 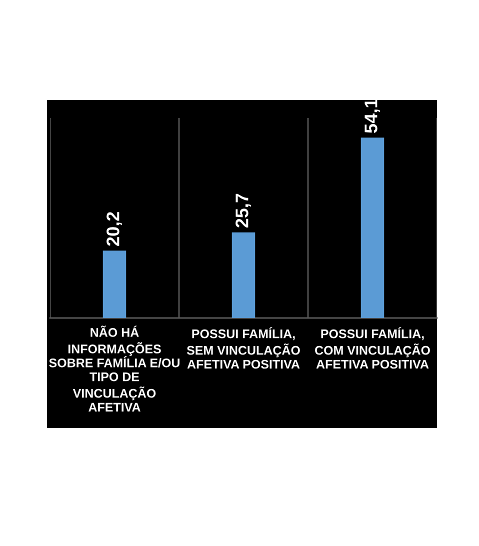 What do you see at coordinates (243, 348) in the screenshot?
I see `x-tick-label: POSSUI FAMÍLIA, SEM VINCULAÇÃO AFETIVA POSITIVA` at bounding box center [243, 348].